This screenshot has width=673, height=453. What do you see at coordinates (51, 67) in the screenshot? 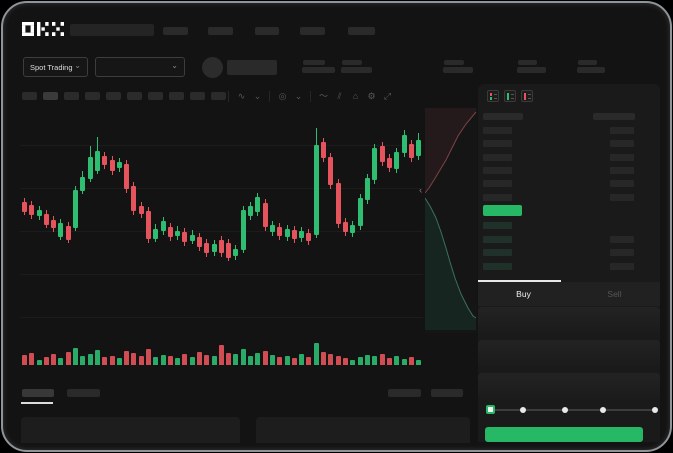
I see `market-type-label: Spot Trading` at bounding box center [51, 67].